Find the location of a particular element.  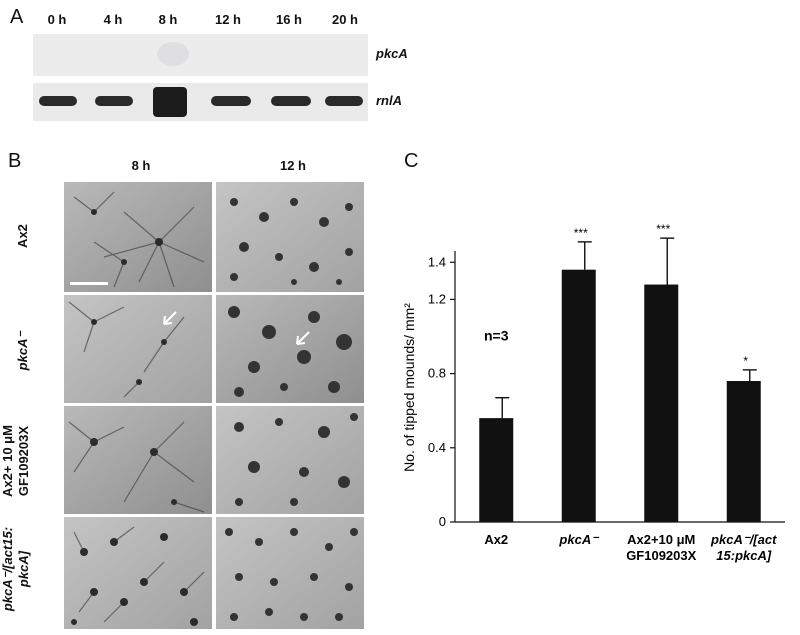

timepoint-label: 0 h is located at coordinates (57, 19).